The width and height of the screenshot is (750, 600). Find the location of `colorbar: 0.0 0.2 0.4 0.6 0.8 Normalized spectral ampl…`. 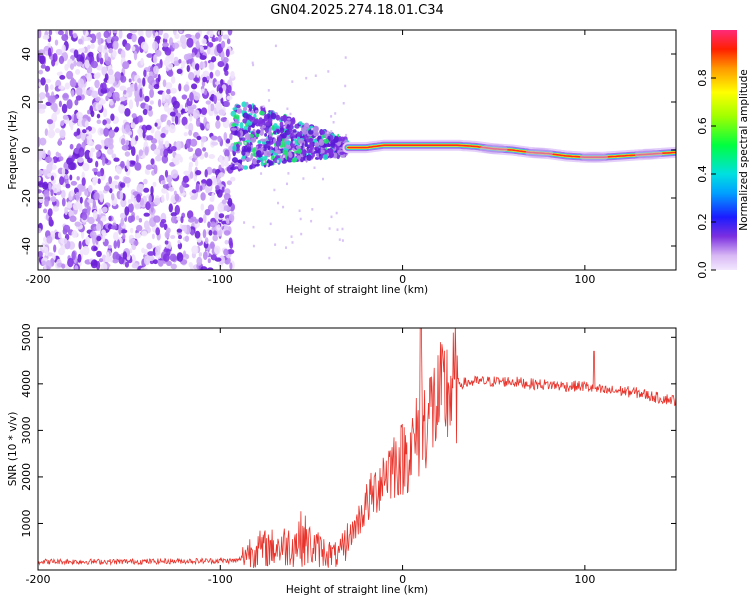

colorbar: 0.0 0.2 0.4 0.6 0.8 Normalized spectral ampl… is located at coordinates (723, 154).